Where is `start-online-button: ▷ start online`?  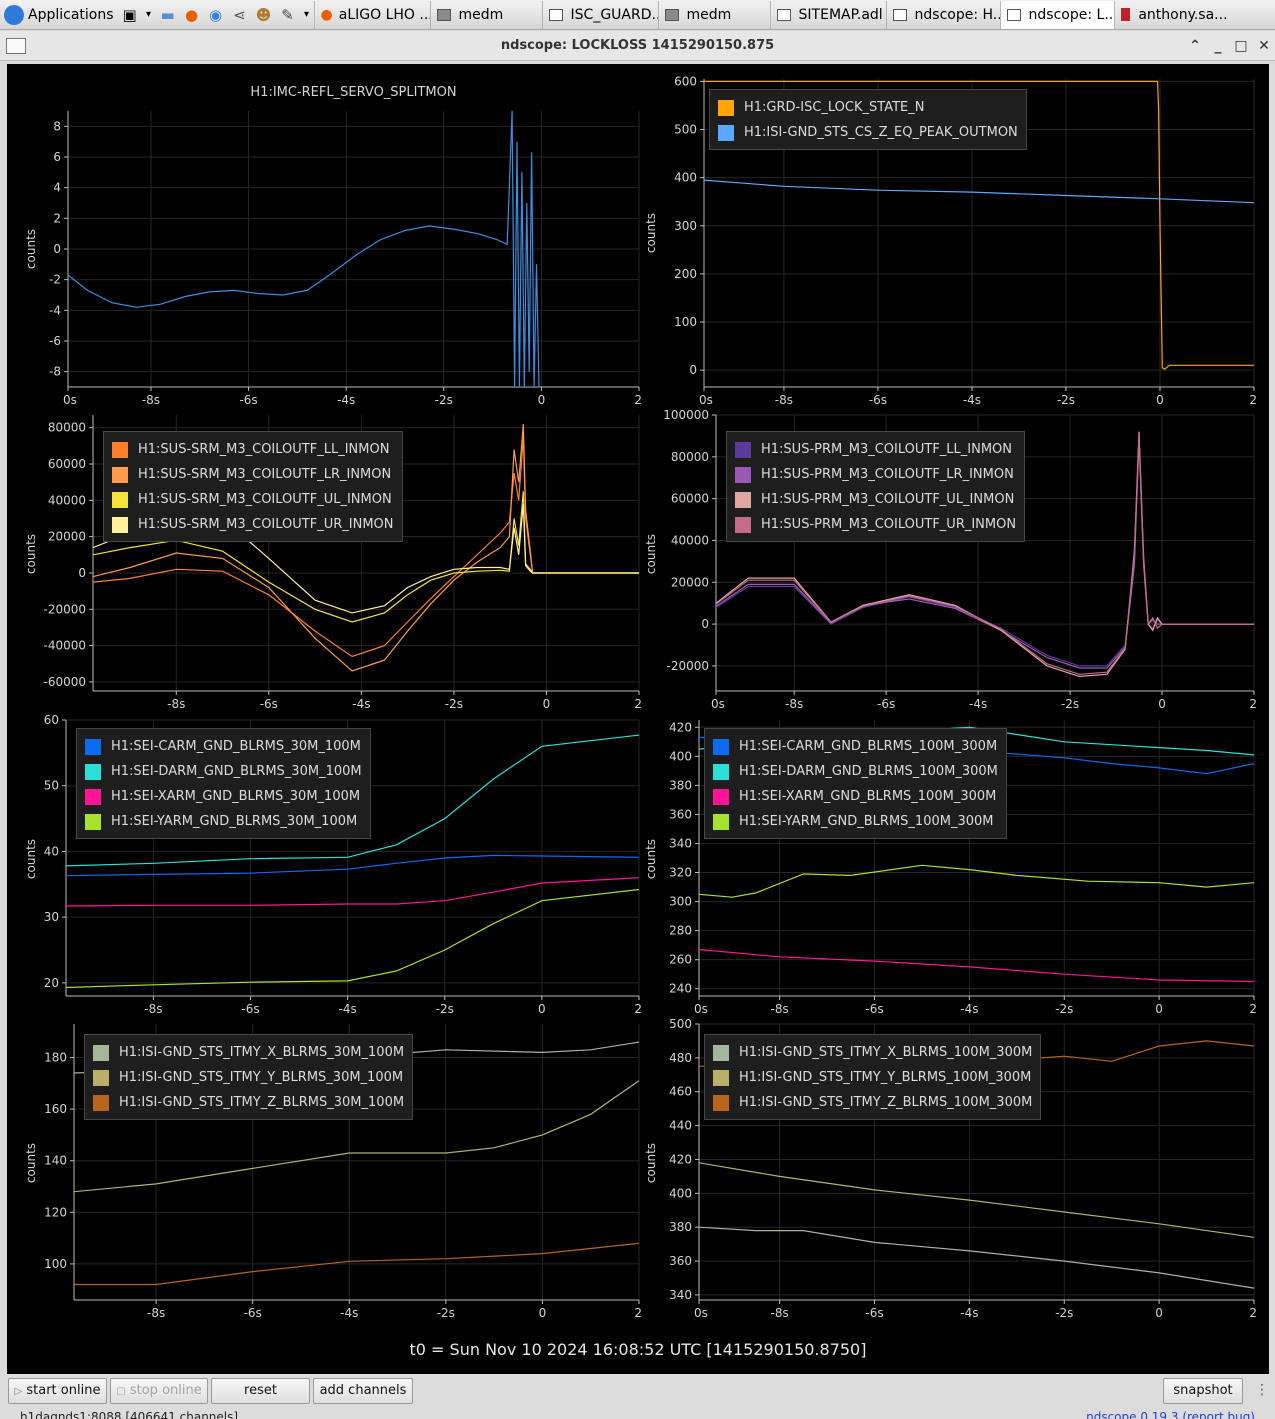
start-online-button: ▷ start online is located at coordinates (57, 1391).